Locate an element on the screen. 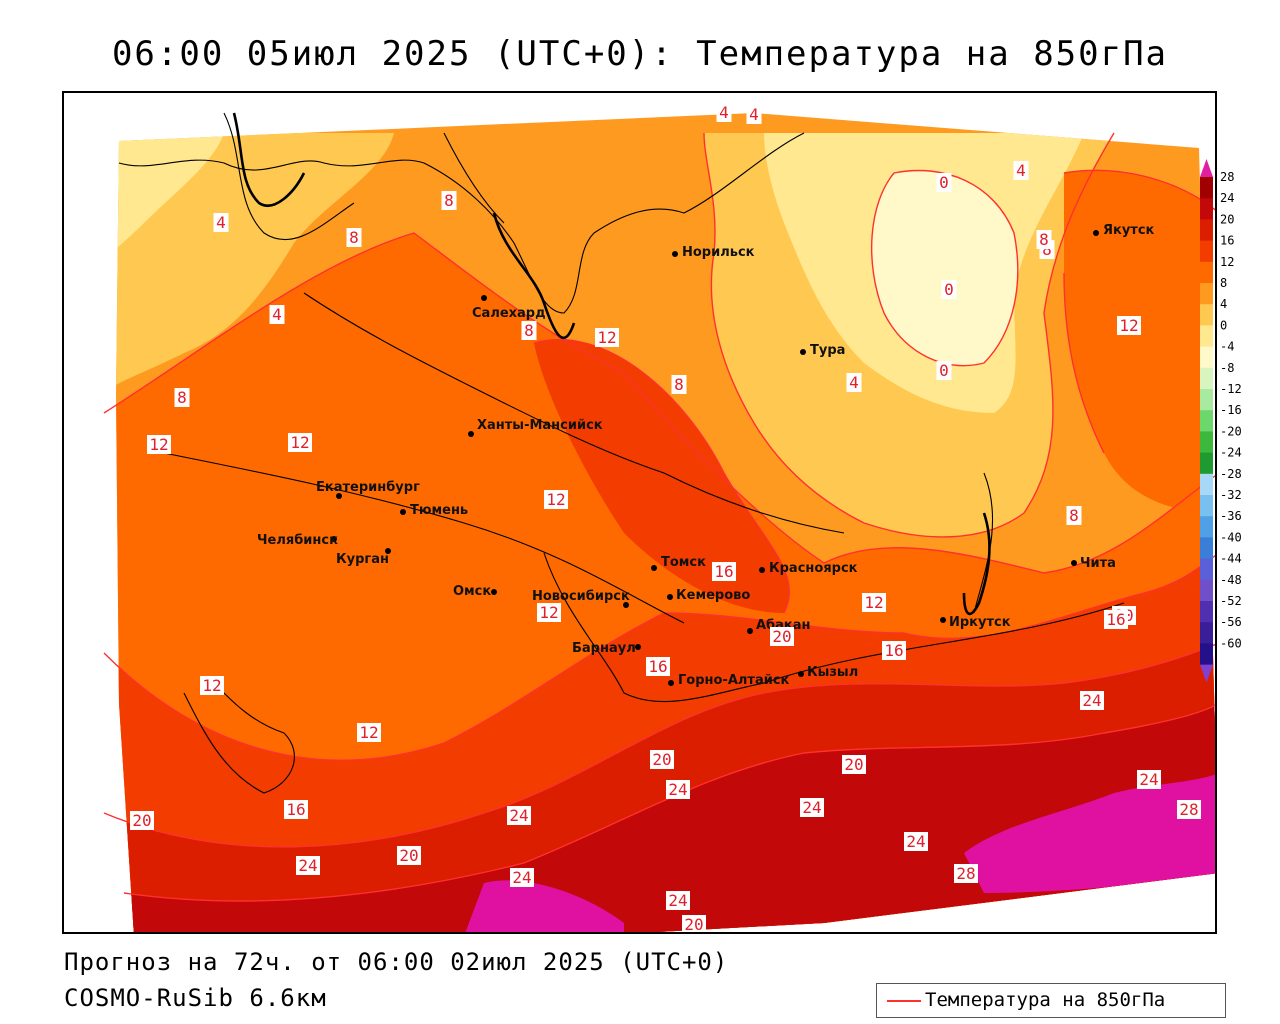 The width and height of the screenshot is (1280, 1024). svg-text: 28 is located at coordinates (965, 873).